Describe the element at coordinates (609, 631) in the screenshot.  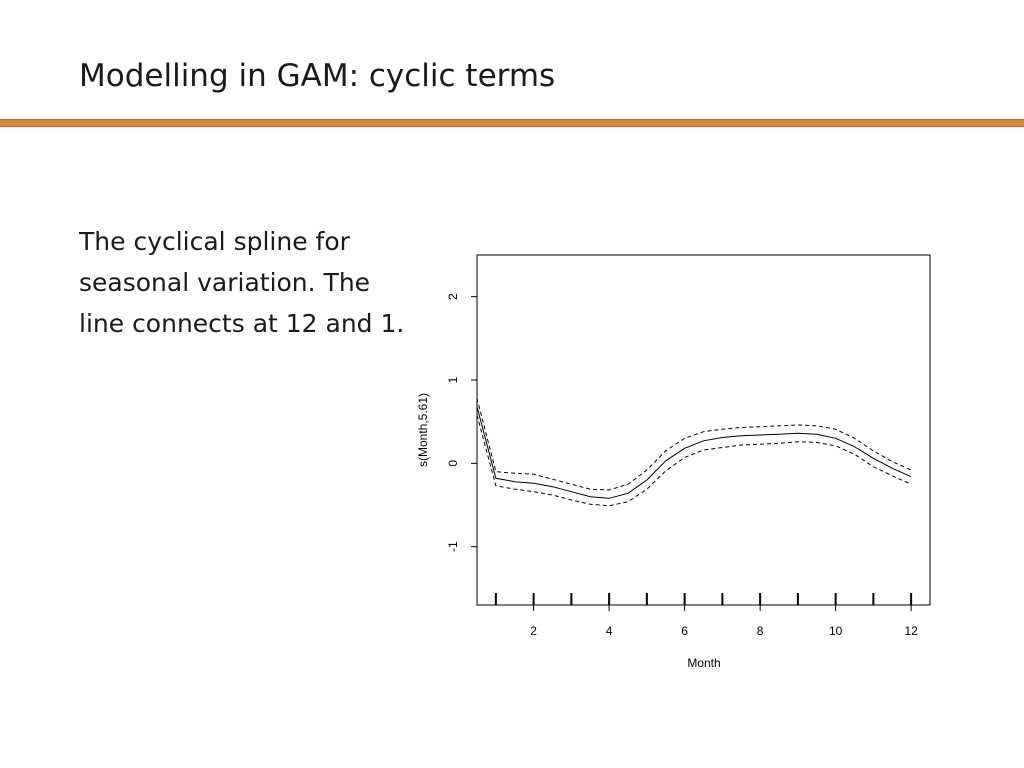
I see `x-tick-label: 4` at that location.